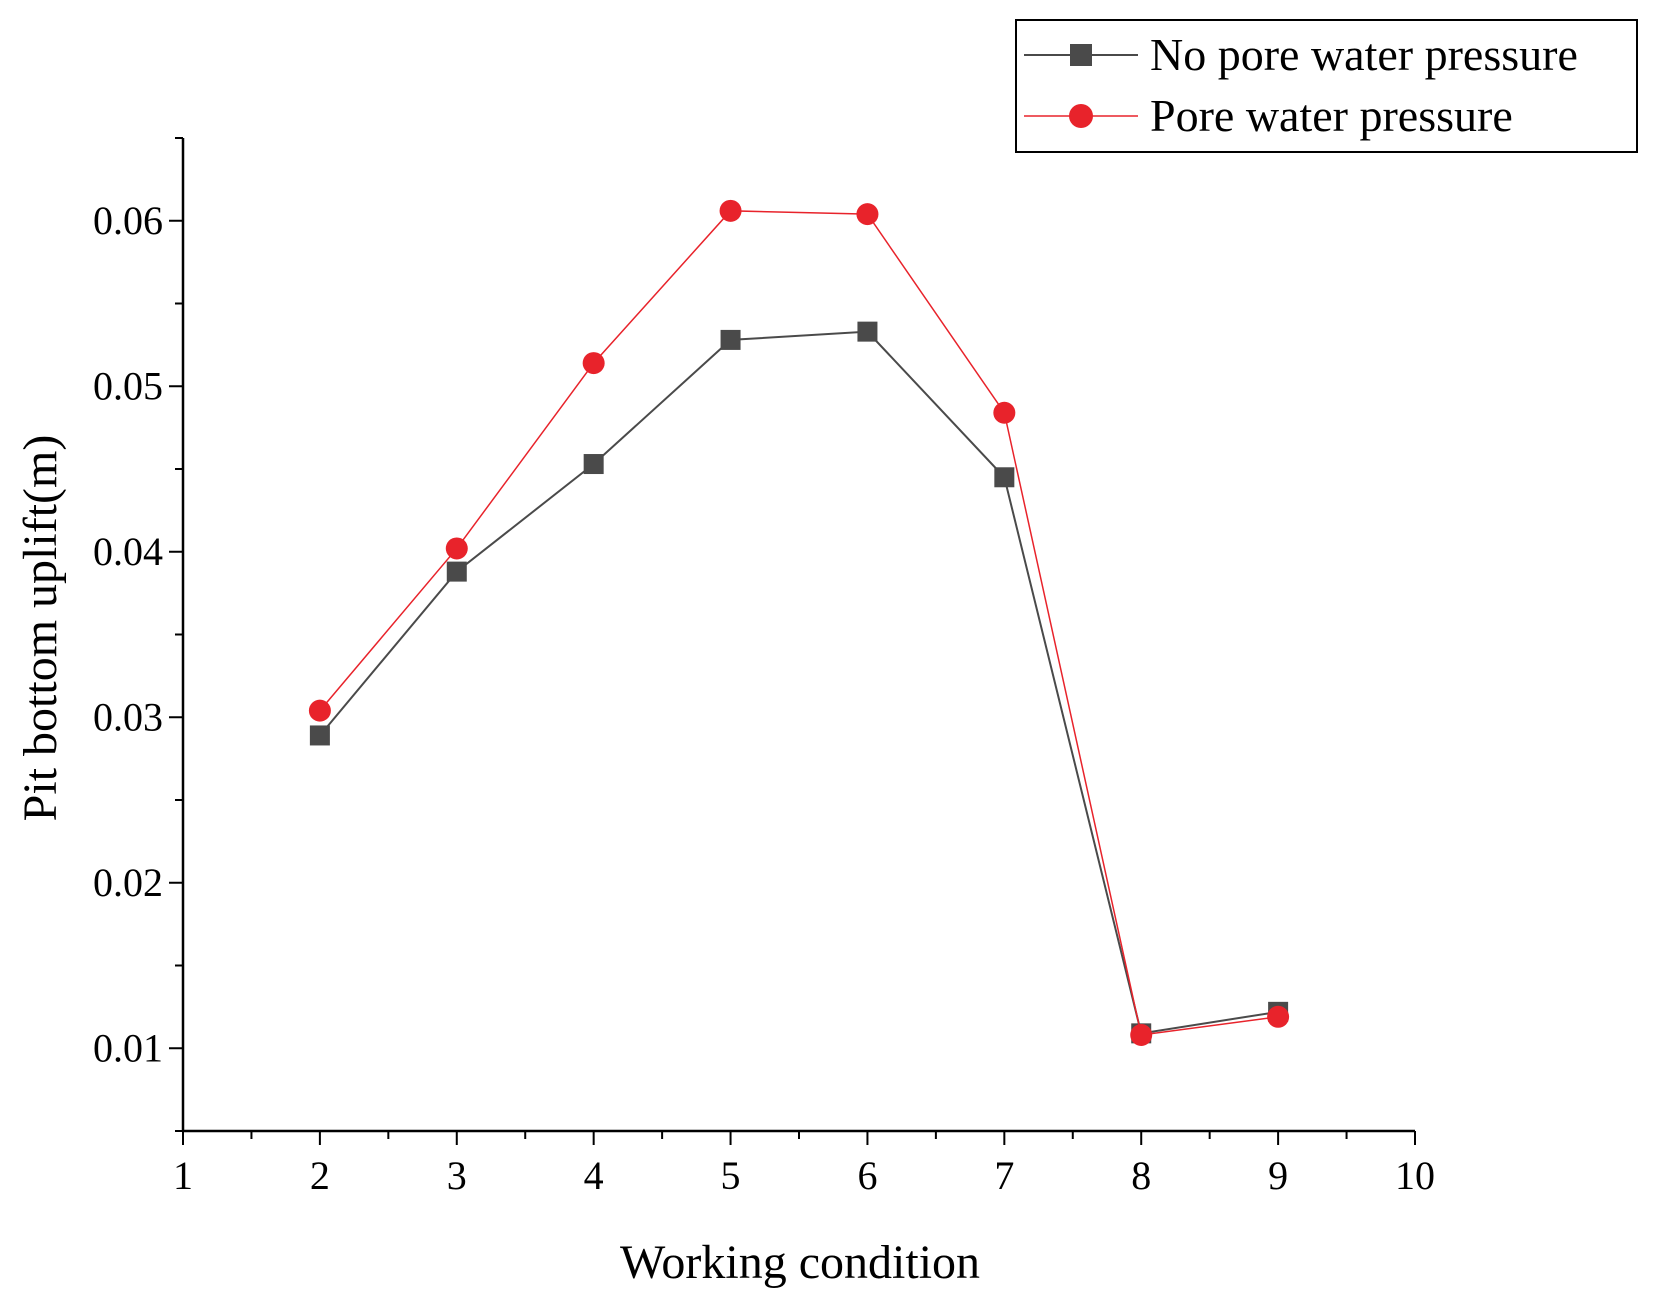 The height and width of the screenshot is (1299, 1659). What do you see at coordinates (128, 882) in the screenshot?
I see `y-tick-label: 0.02` at bounding box center [128, 882].